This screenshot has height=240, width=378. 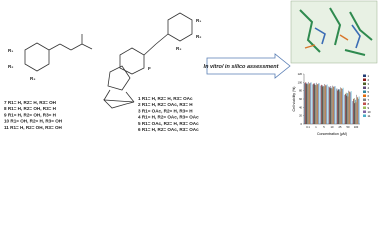 I want to click on x-tick-label: 50, so click(x=348, y=127).